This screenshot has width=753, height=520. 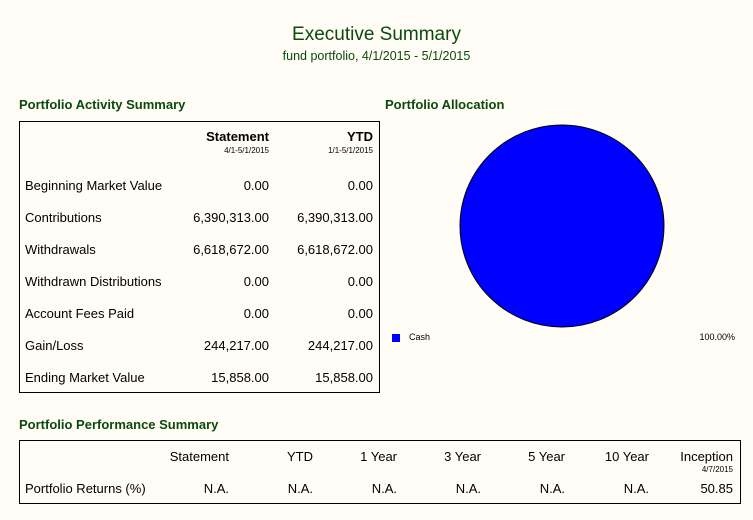 What do you see at coordinates (94, 185) in the screenshot?
I see `row-label: Beginning Market Value` at bounding box center [94, 185].